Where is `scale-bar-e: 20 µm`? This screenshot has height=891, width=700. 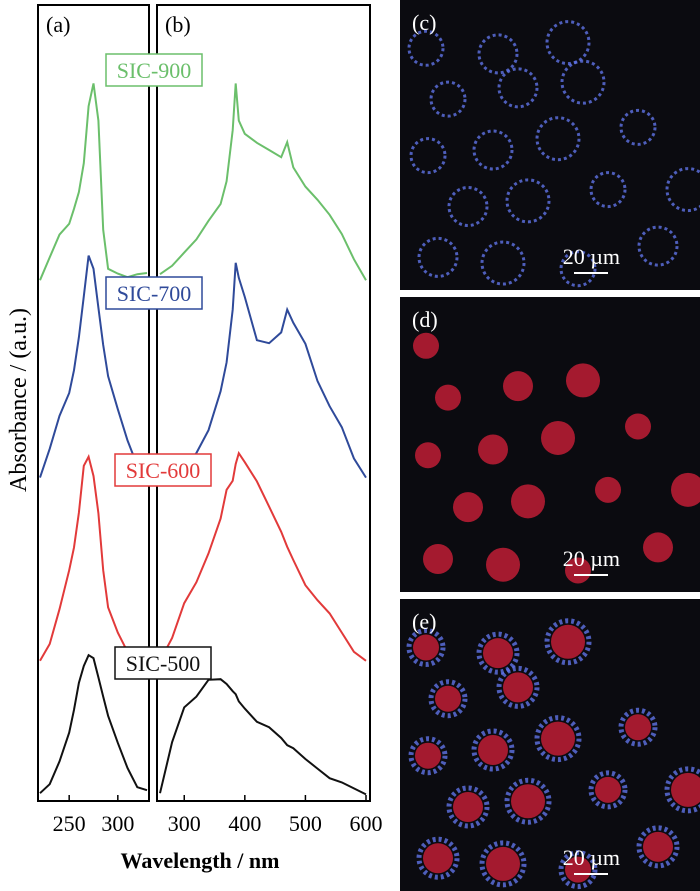 scale-bar-e: 20 µm is located at coordinates (591, 860).